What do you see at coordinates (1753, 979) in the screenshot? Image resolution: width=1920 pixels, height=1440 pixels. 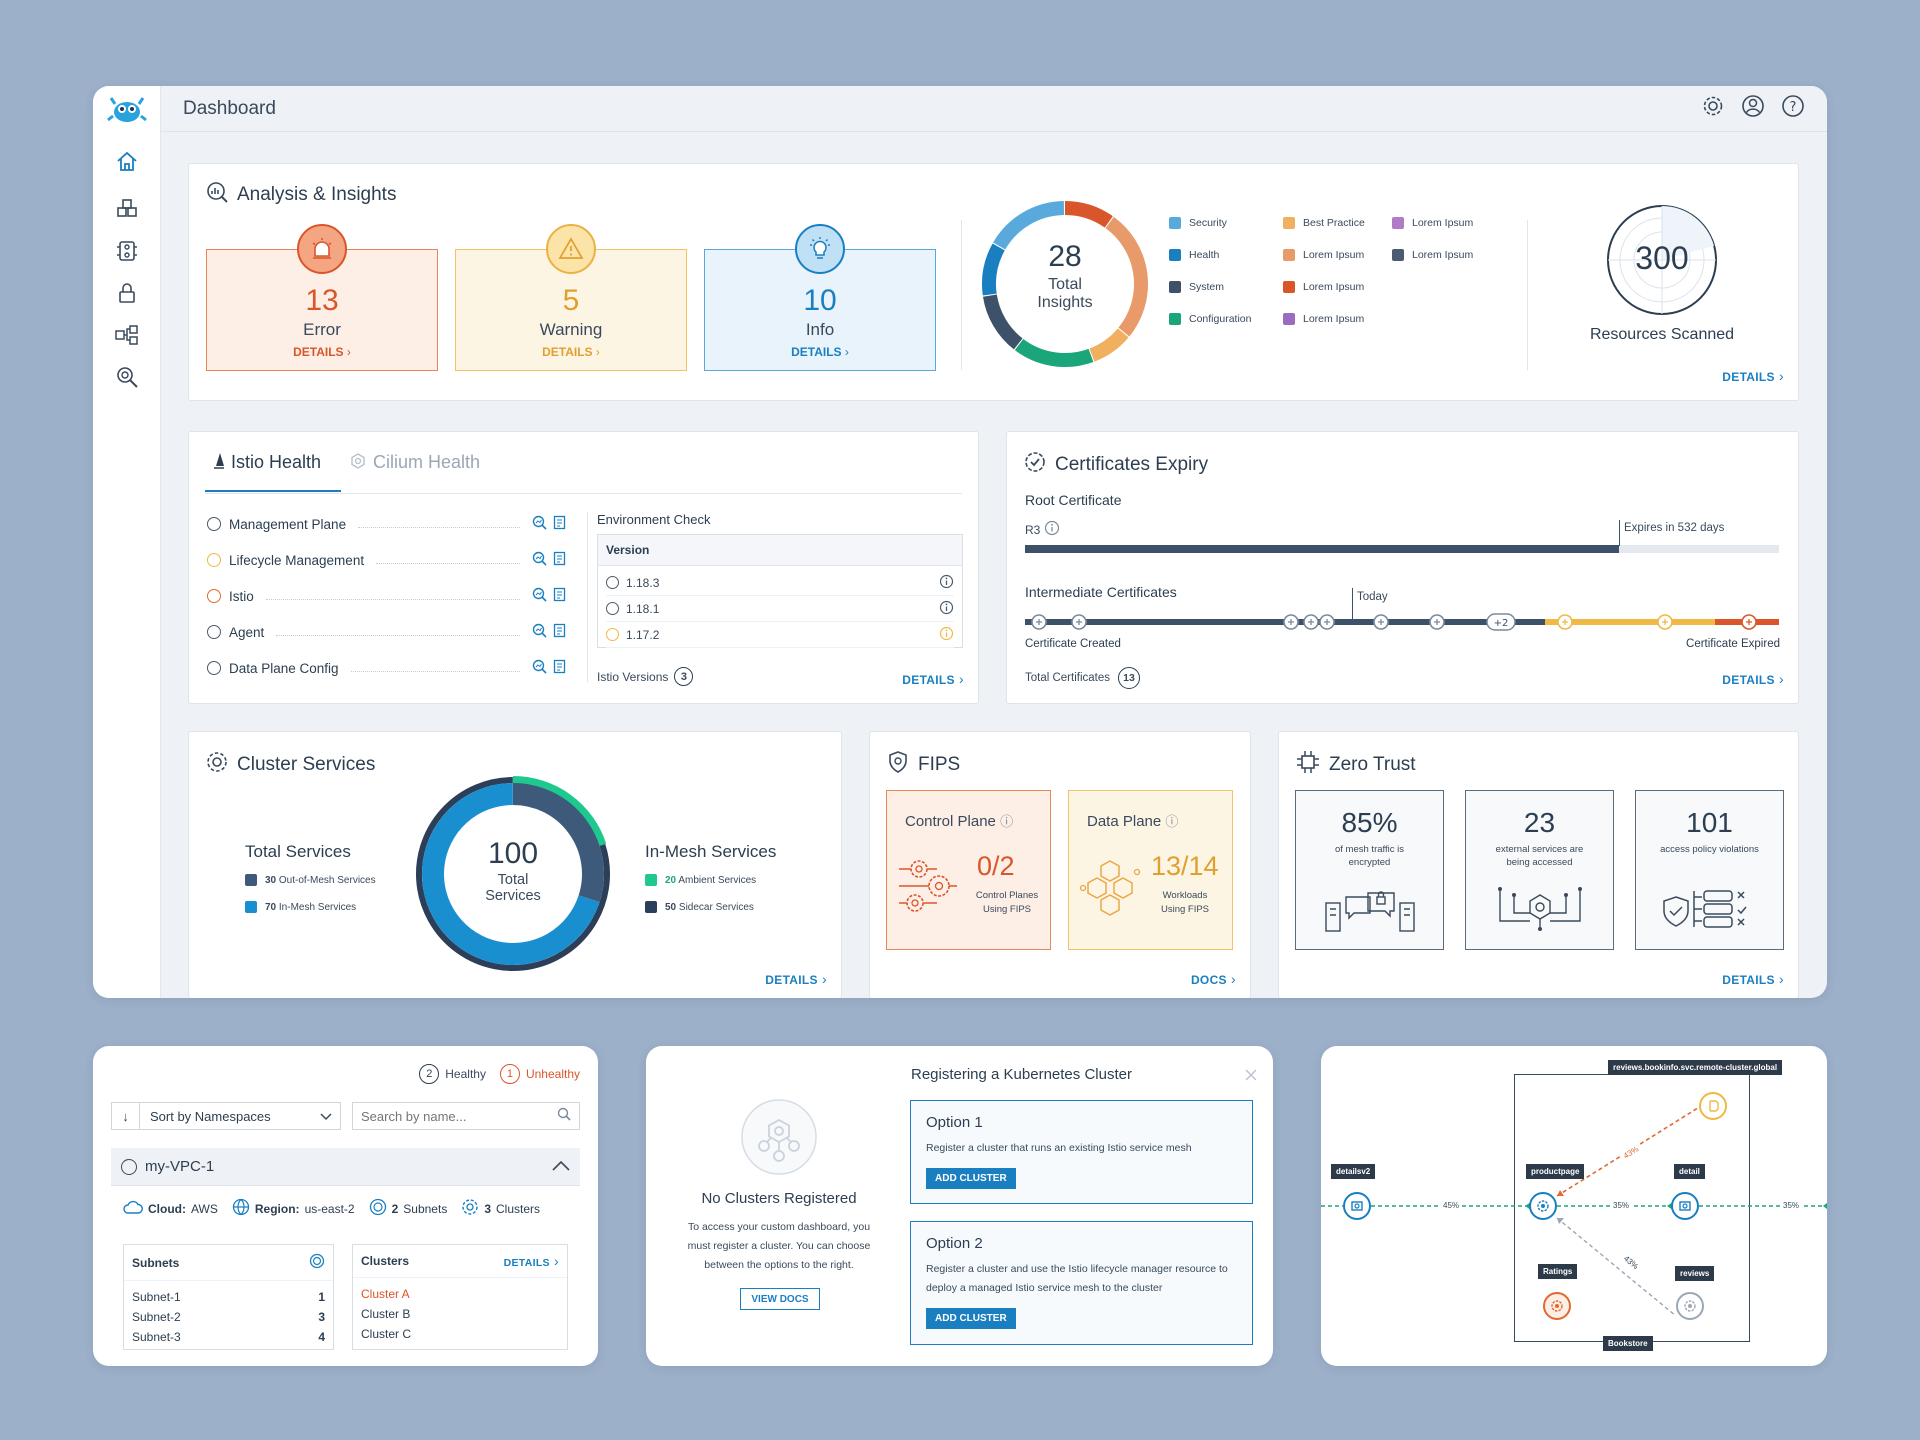 I see `zero-trust-details-link: DETAILS` at bounding box center [1753, 979].